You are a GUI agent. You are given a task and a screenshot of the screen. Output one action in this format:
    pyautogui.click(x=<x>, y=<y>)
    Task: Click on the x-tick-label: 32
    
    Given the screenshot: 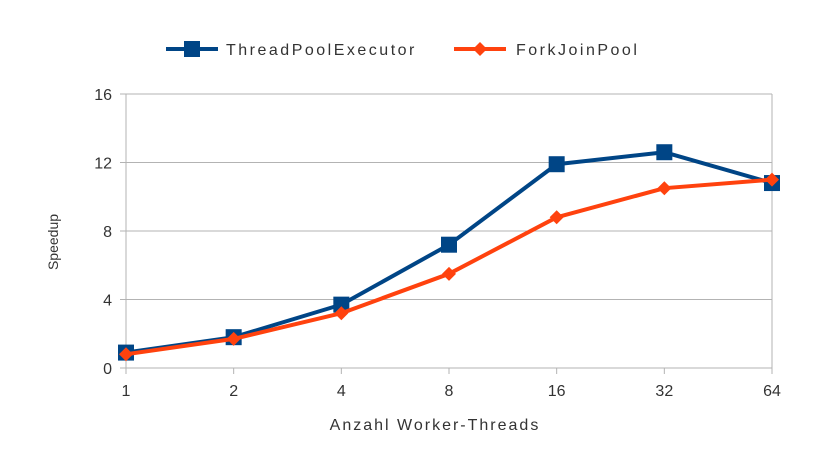 What is the action you would take?
    pyautogui.click(x=664, y=391)
    